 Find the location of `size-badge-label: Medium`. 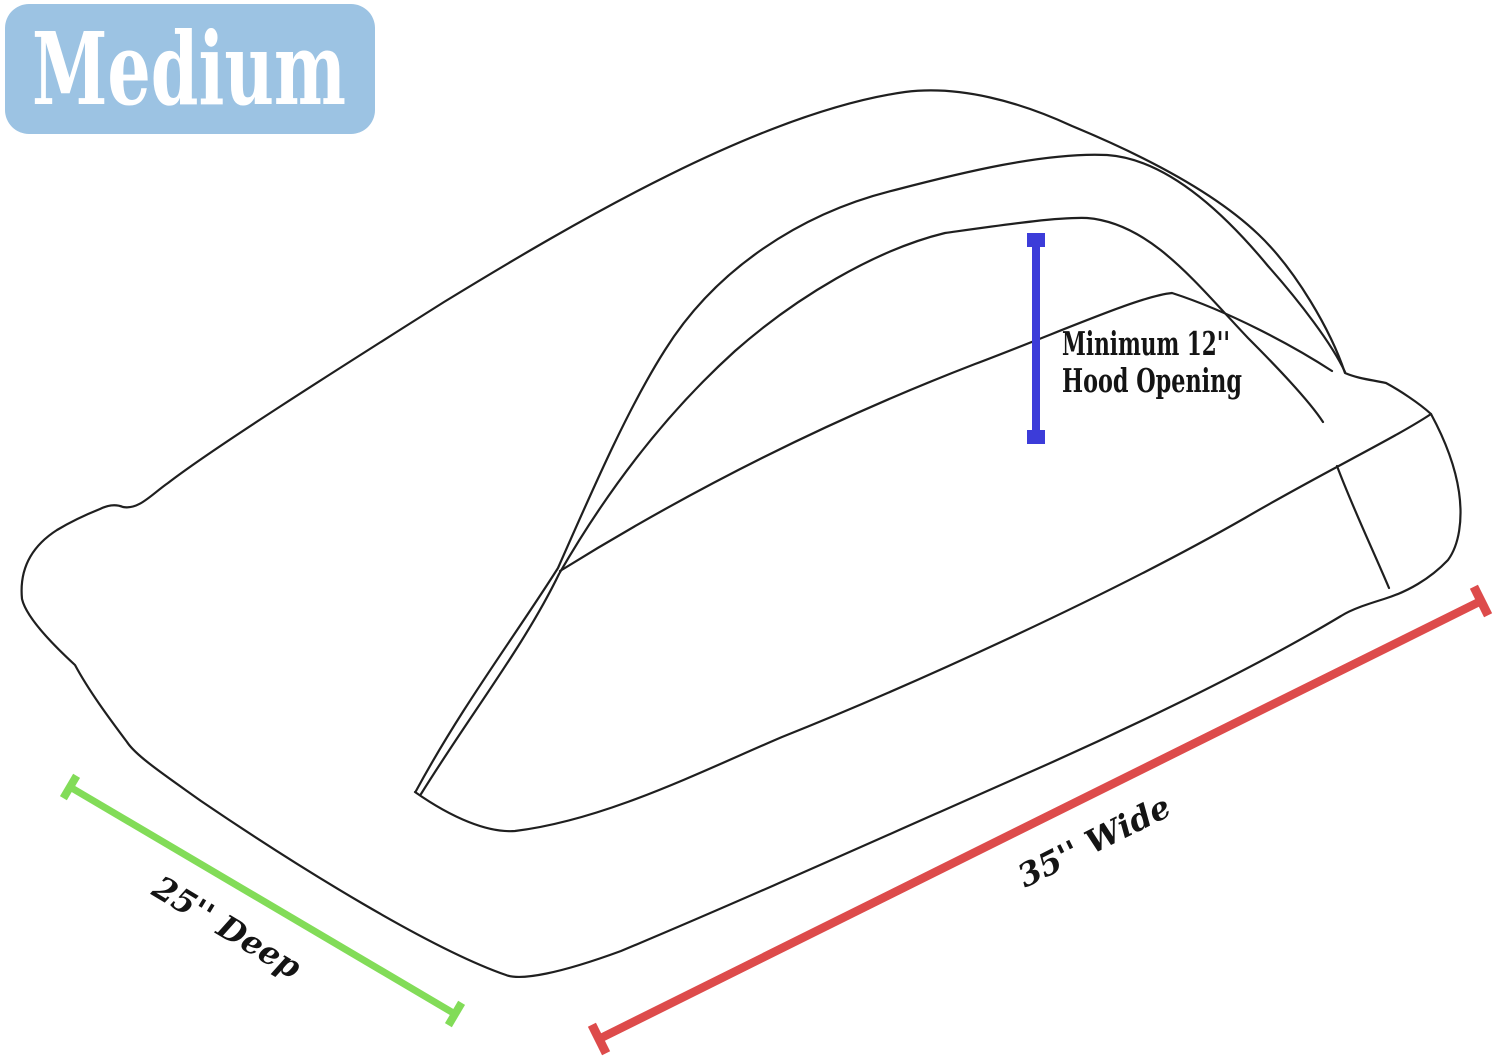

size-badge-label: Medium is located at coordinates (189, 69).